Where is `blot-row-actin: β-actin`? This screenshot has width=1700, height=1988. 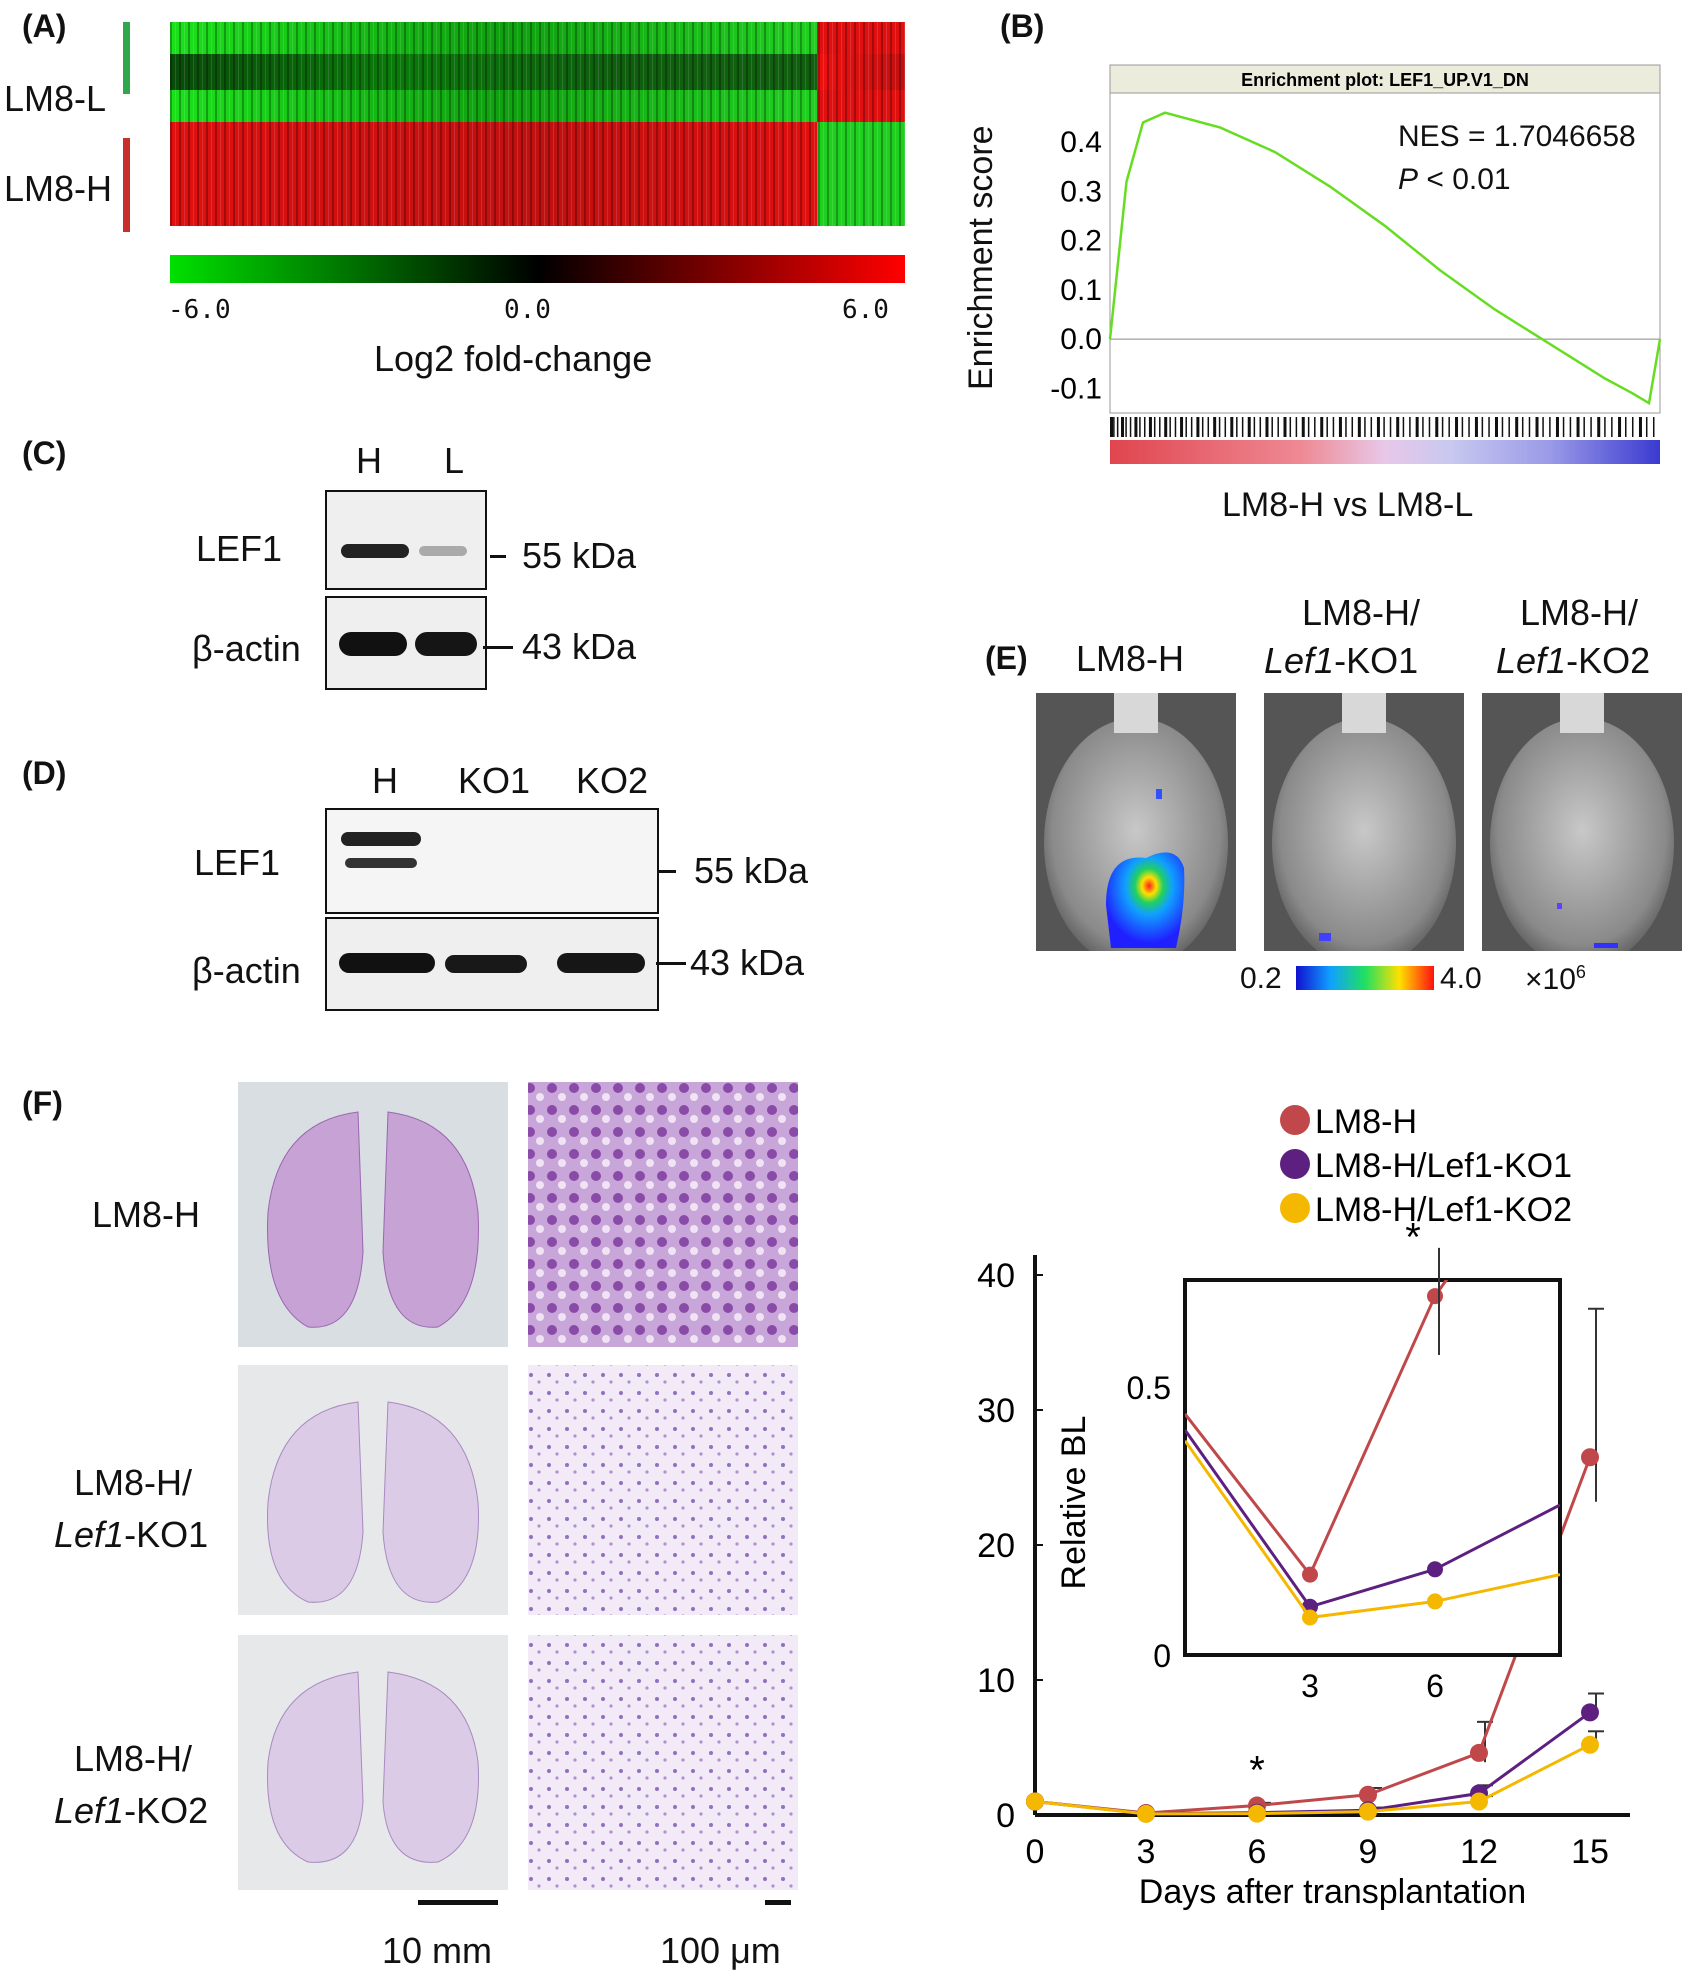 blot-row-actin: β-actin is located at coordinates (246, 648).